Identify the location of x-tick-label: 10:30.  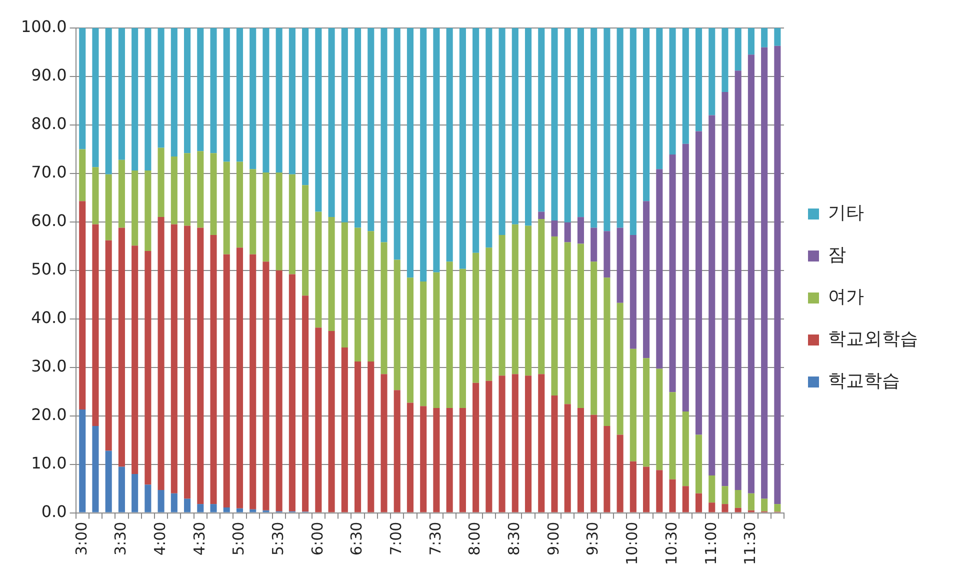
(671, 544).